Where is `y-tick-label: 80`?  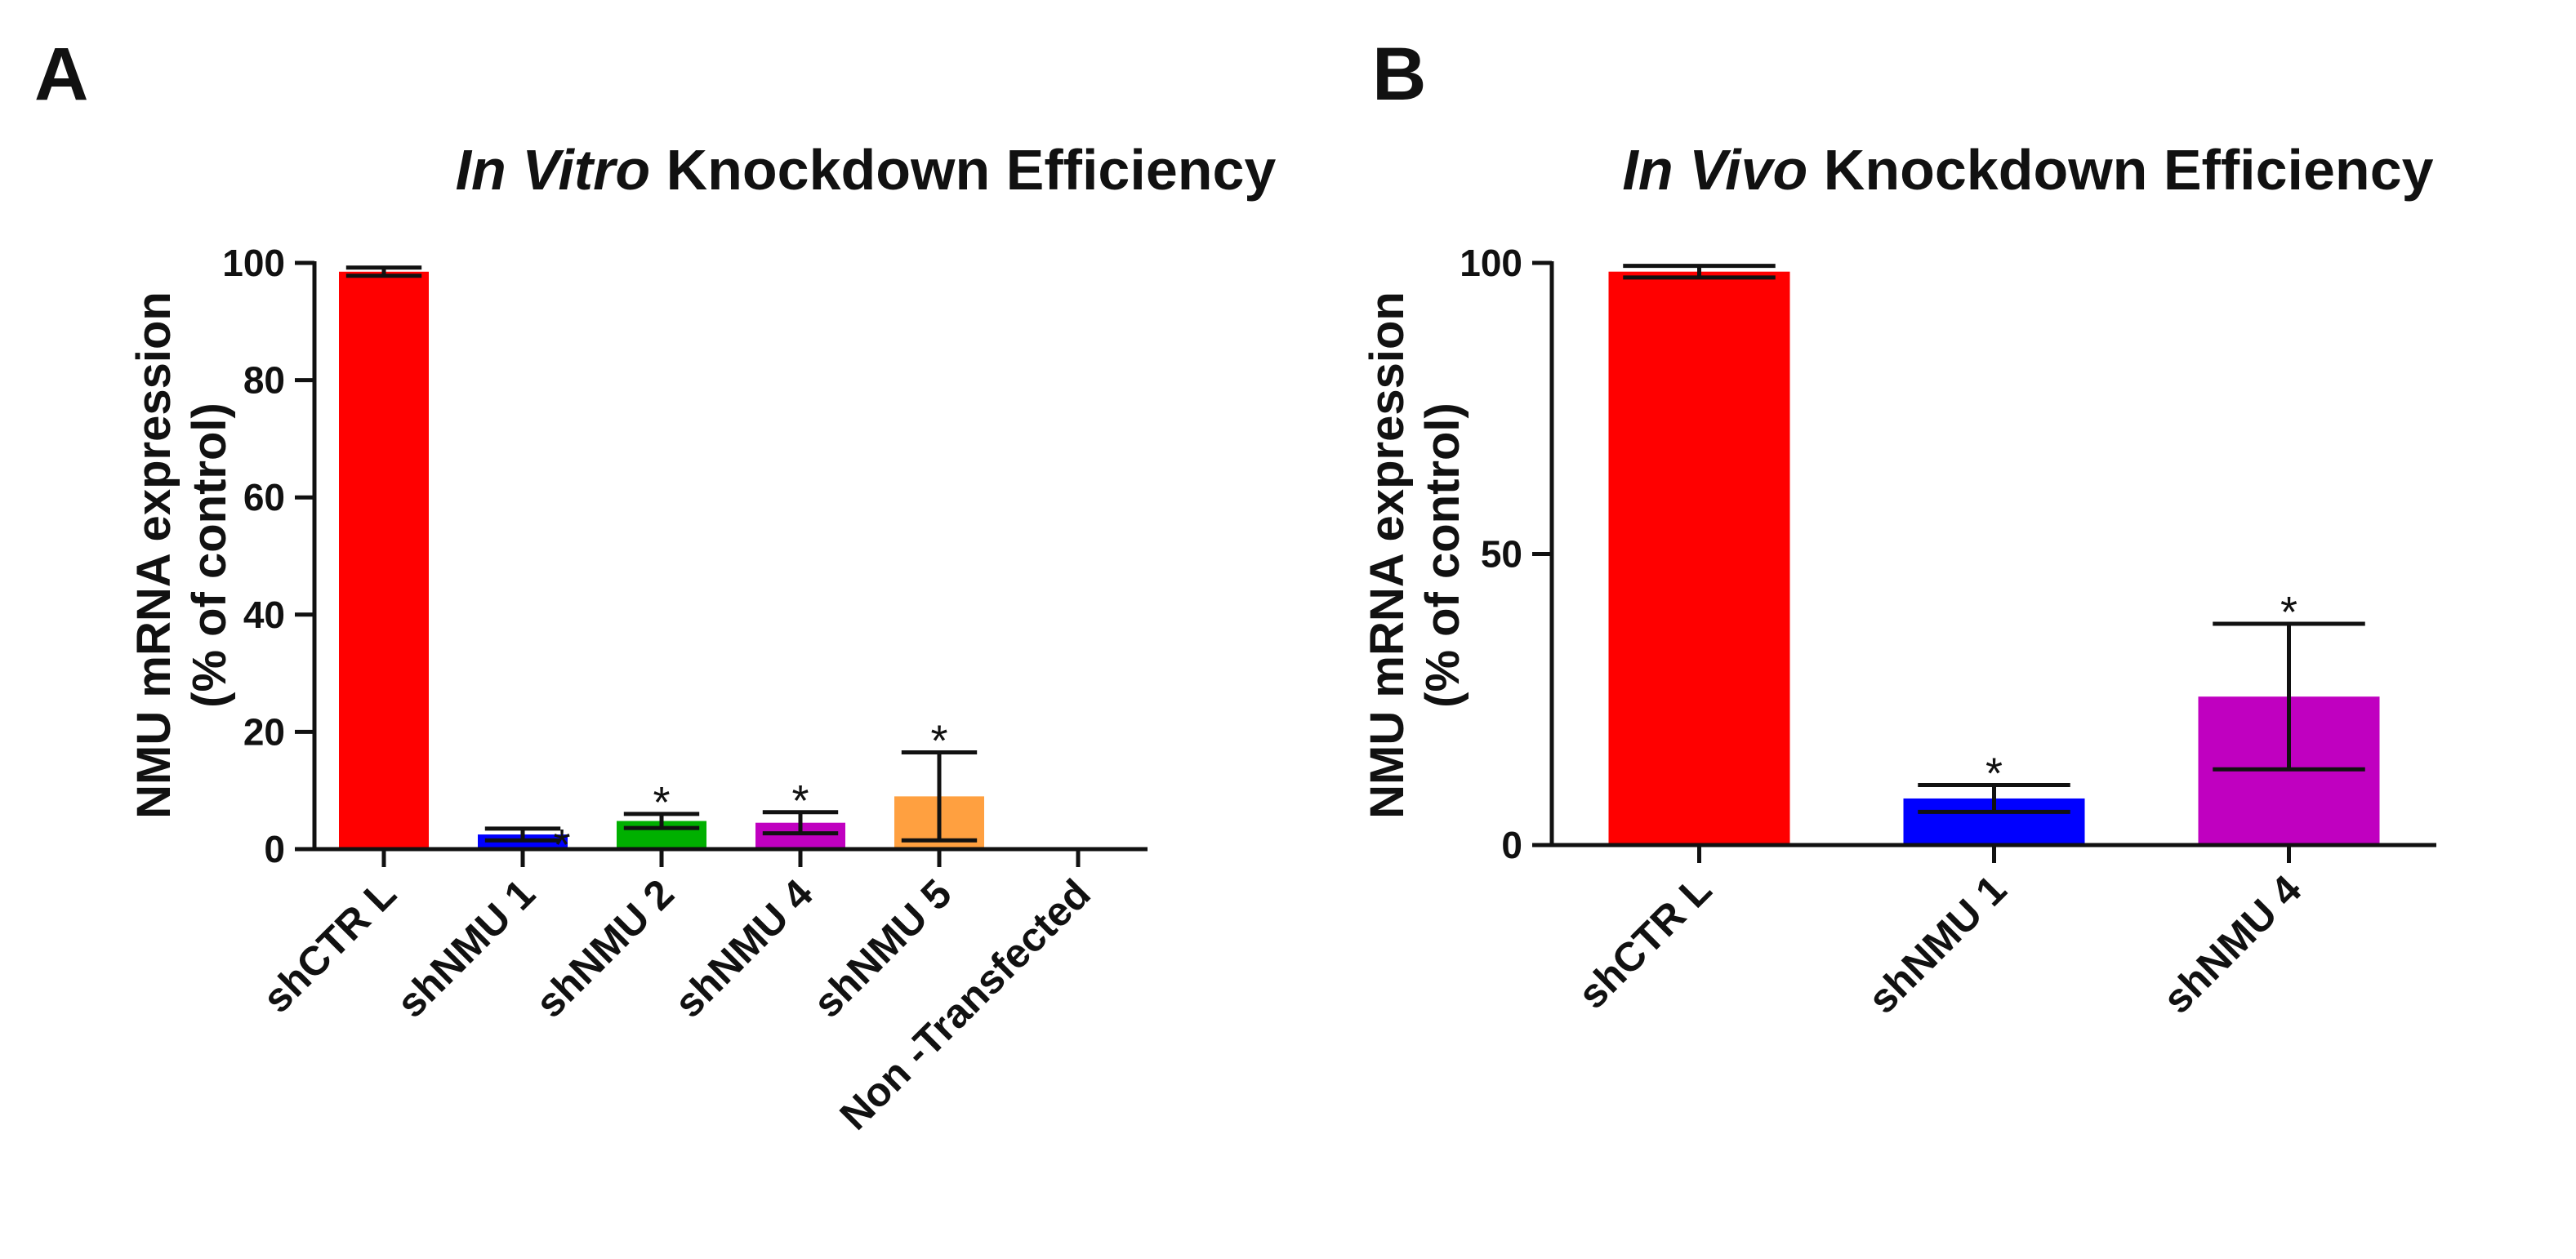 y-tick-label: 80 is located at coordinates (264, 380).